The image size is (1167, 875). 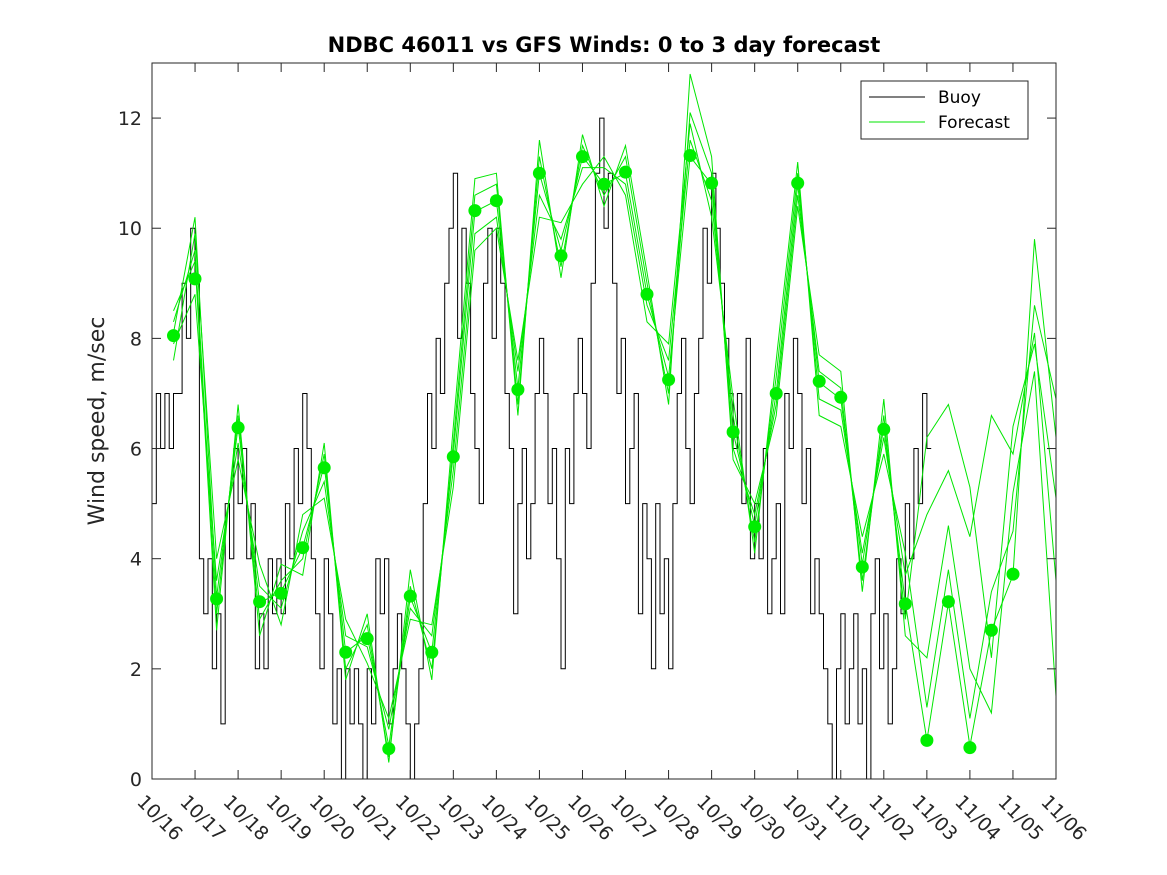 What do you see at coordinates (130, 119) in the screenshot?
I see `y-tick-label: 12` at bounding box center [130, 119].